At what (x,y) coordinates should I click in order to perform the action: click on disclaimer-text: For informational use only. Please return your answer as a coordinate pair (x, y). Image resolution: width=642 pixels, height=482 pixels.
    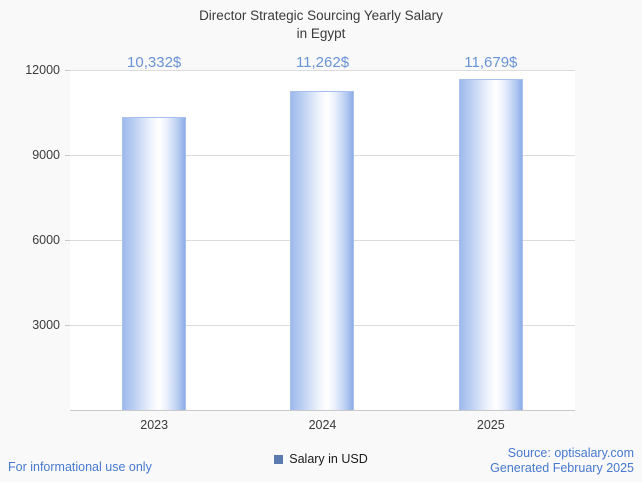
    Looking at the image, I should click on (80, 467).